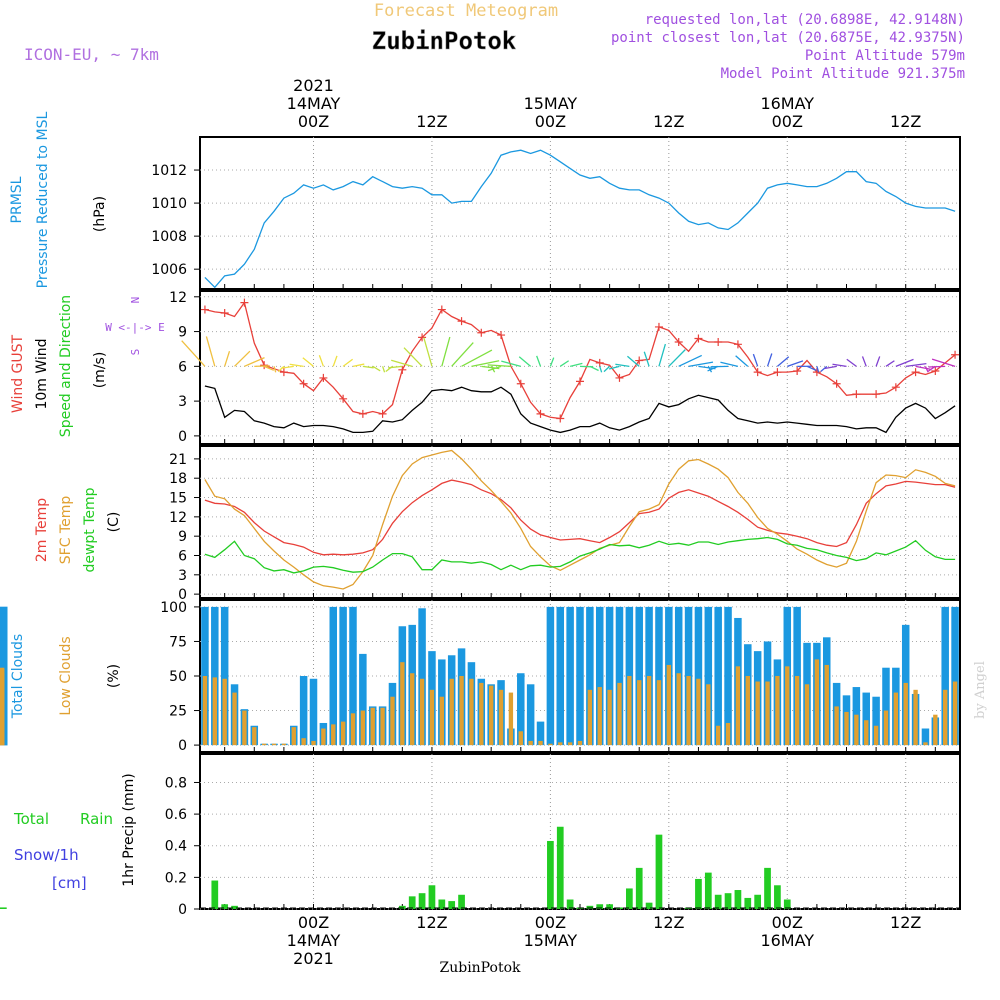 The width and height of the screenshot is (1000, 1000). Describe the element at coordinates (580, 555) in the screenshot. I see `temperature-line-dewpt-temp` at that location.